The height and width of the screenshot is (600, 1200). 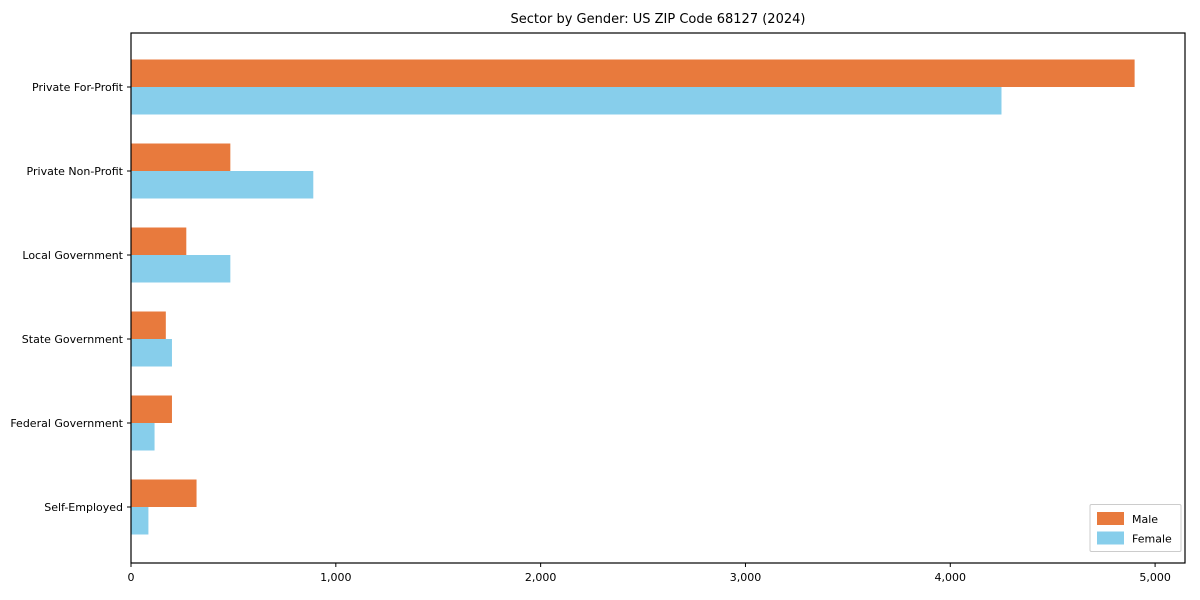 I want to click on x-tick-label: 4,000, so click(x=951, y=577).